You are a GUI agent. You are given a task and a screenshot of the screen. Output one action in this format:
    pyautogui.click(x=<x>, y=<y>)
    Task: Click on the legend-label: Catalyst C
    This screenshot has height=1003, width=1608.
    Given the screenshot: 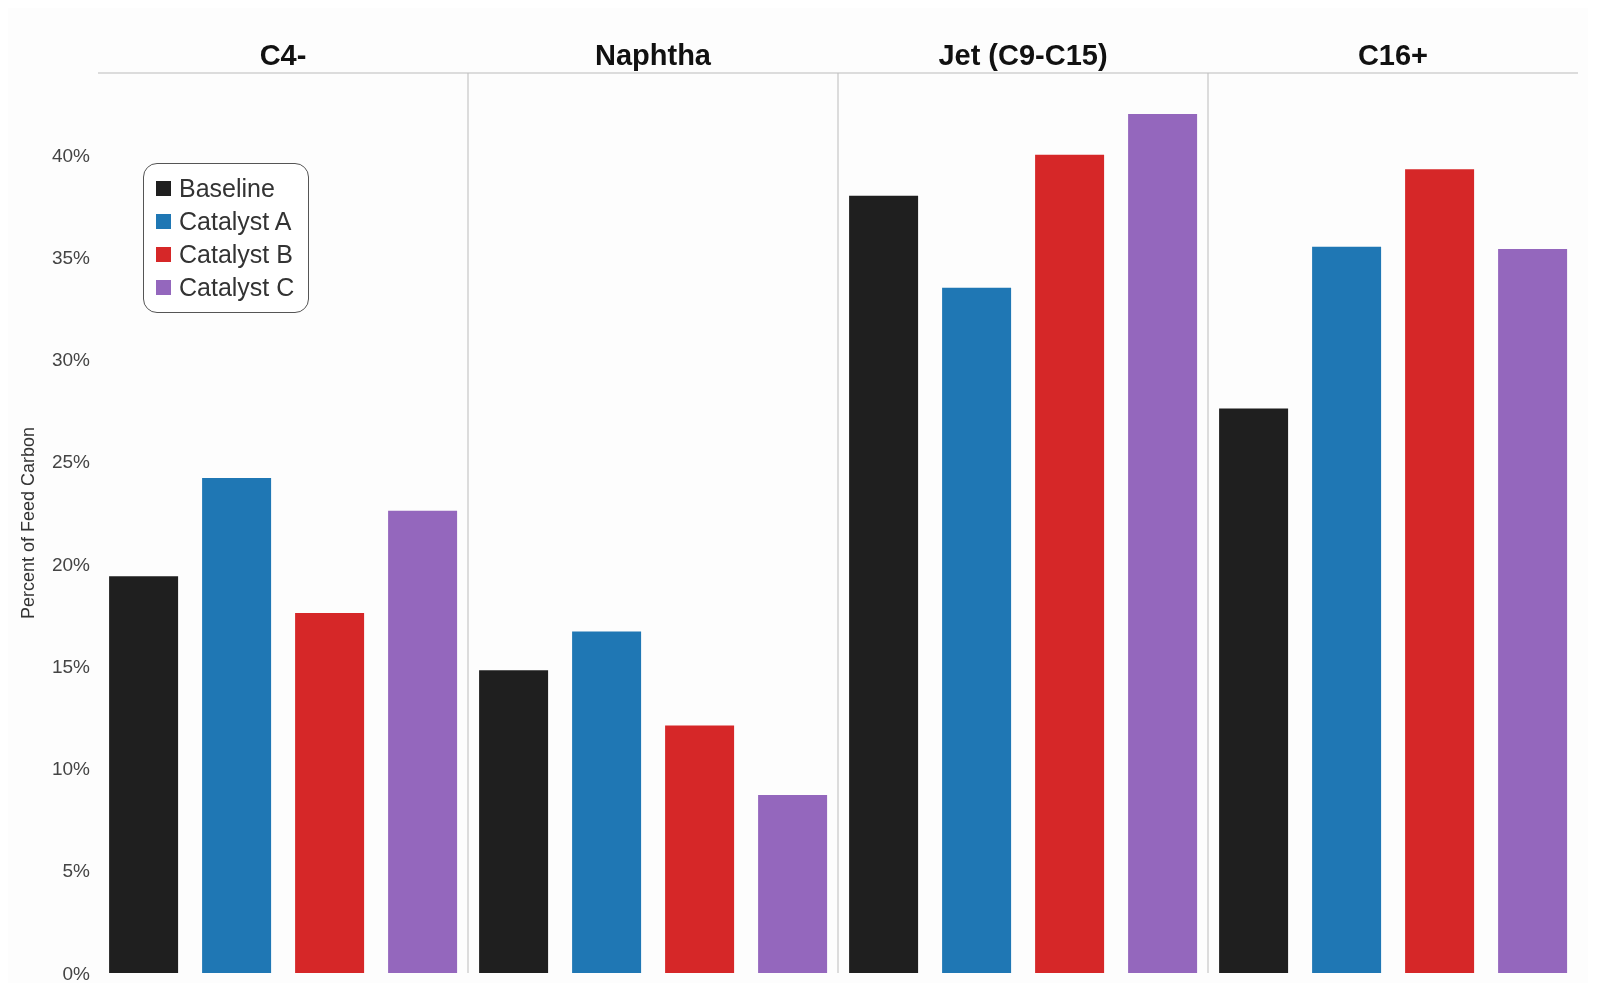 What is the action you would take?
    pyautogui.click(x=237, y=287)
    